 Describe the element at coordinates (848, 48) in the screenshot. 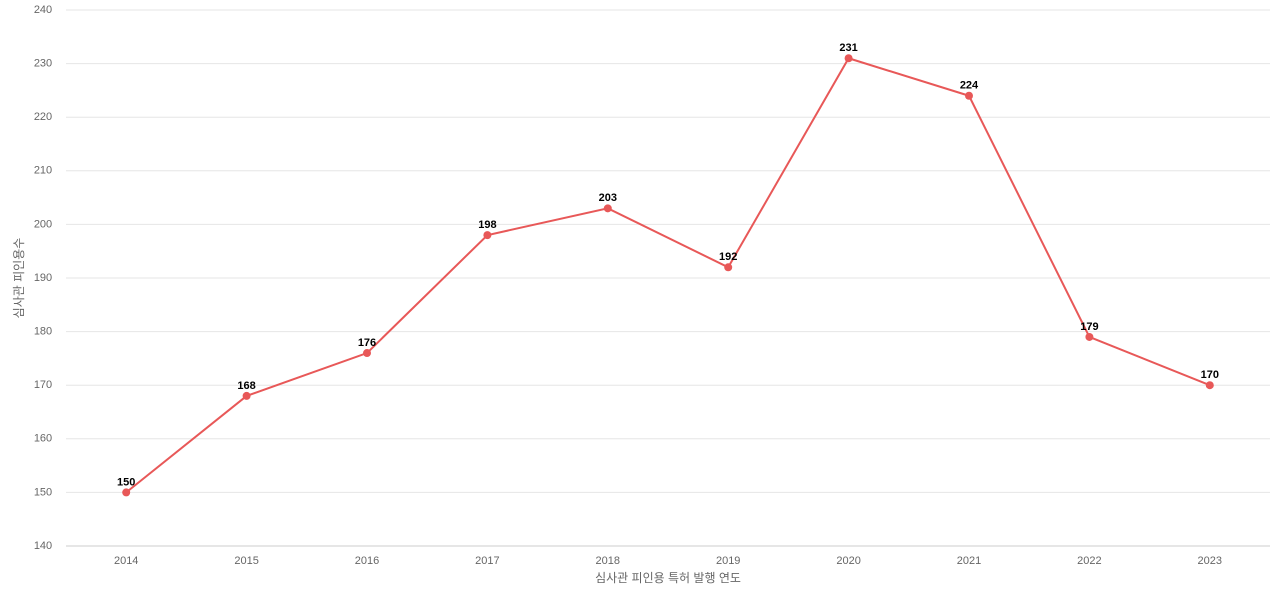

I see `value-label: 231` at that location.